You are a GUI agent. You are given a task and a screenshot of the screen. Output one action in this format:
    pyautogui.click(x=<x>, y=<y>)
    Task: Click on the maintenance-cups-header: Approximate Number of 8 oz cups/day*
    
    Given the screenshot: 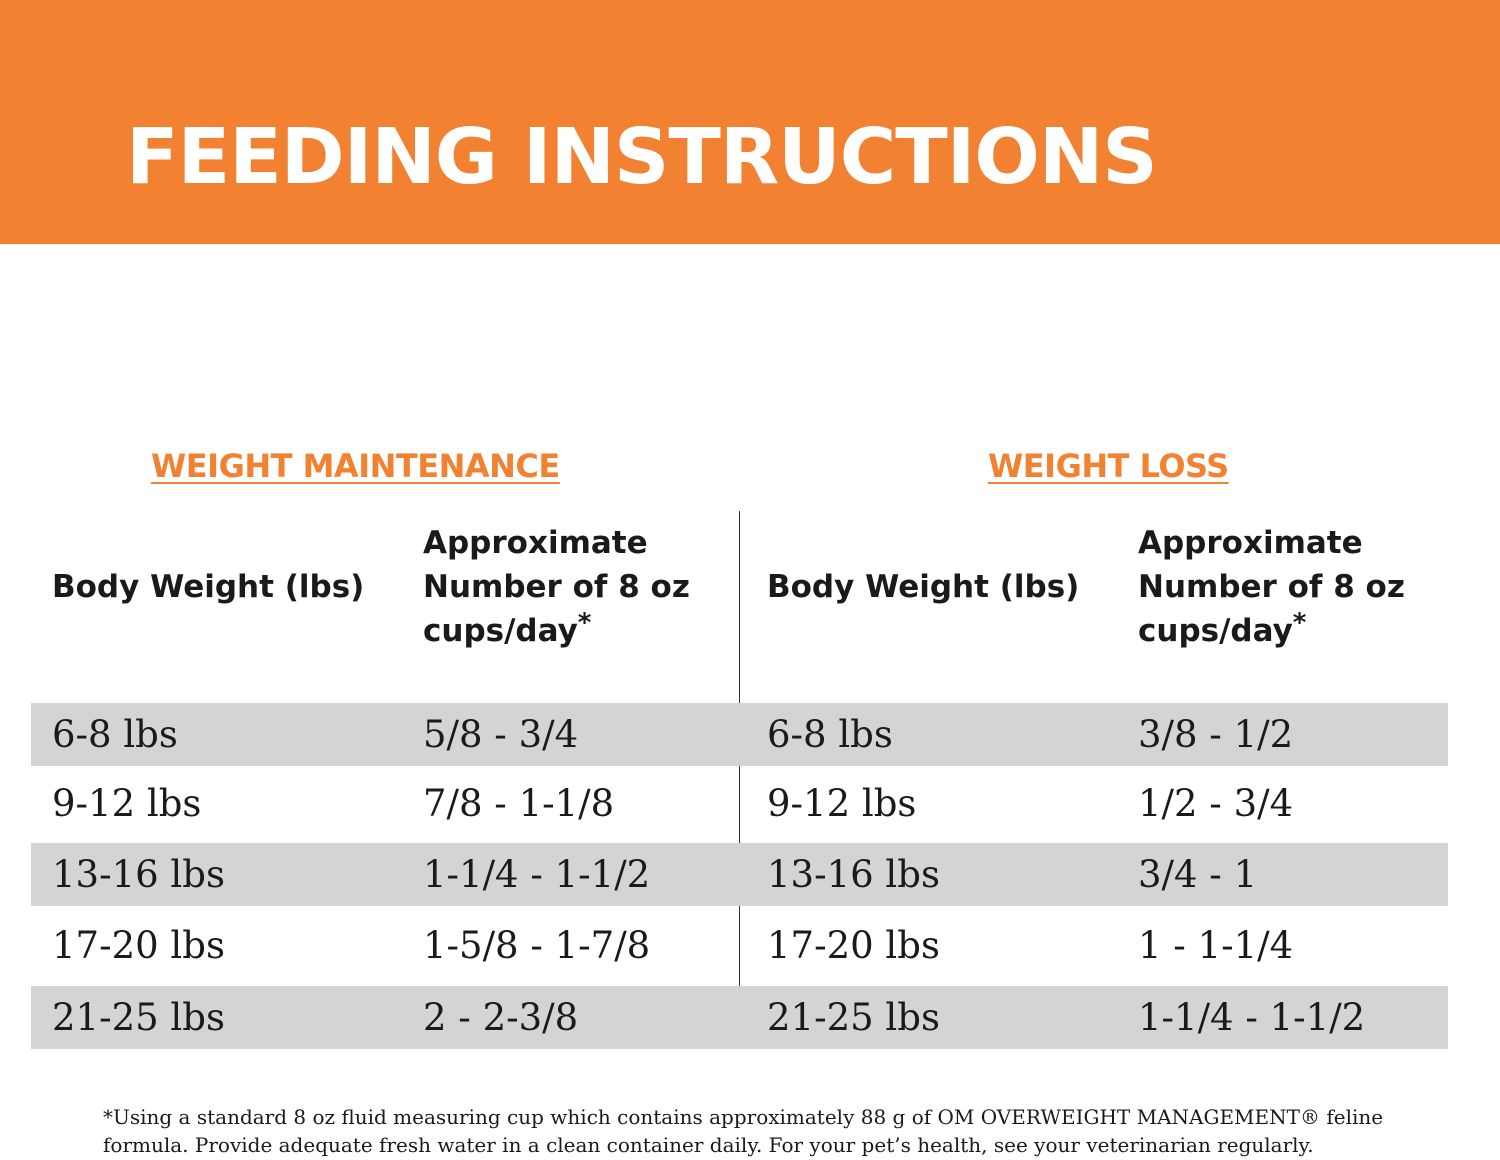 What is the action you would take?
    pyautogui.click(x=556, y=587)
    